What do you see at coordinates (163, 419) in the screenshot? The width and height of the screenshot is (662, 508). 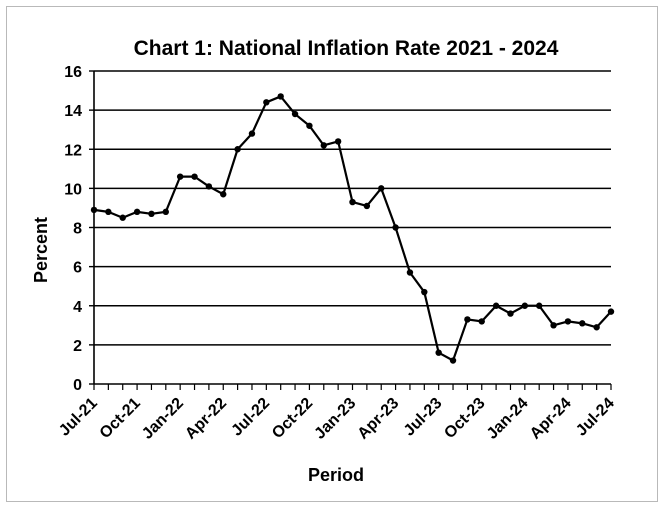 I see `x-tick-label: Jan-22` at bounding box center [163, 419].